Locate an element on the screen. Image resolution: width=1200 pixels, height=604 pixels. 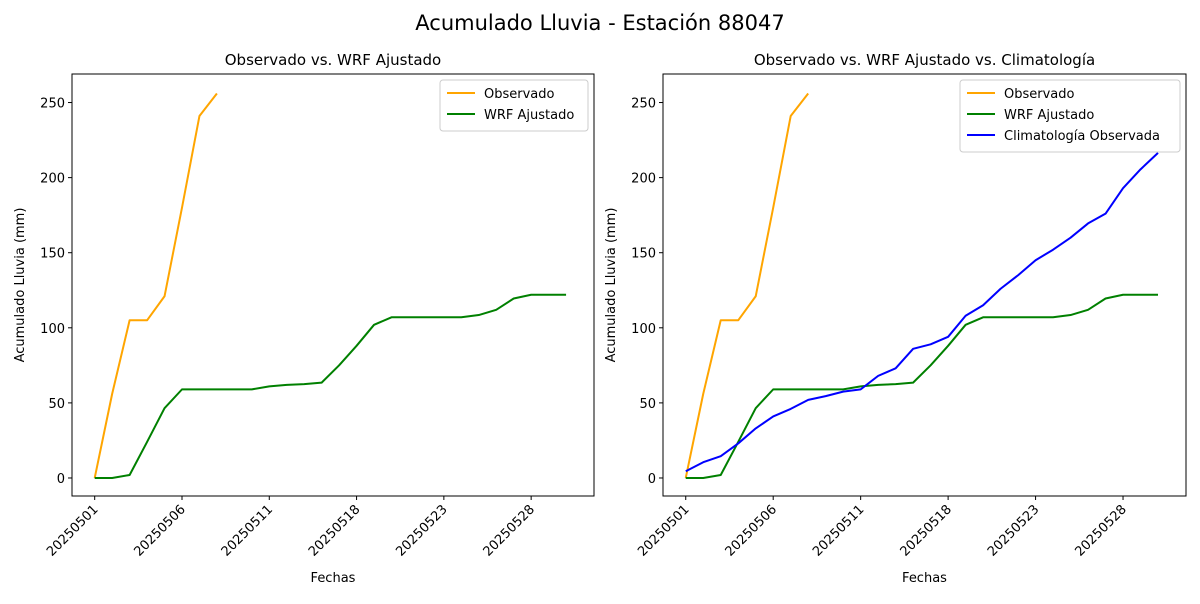
chart1-ytick-label-1: 50 is located at coordinates (56, 404).